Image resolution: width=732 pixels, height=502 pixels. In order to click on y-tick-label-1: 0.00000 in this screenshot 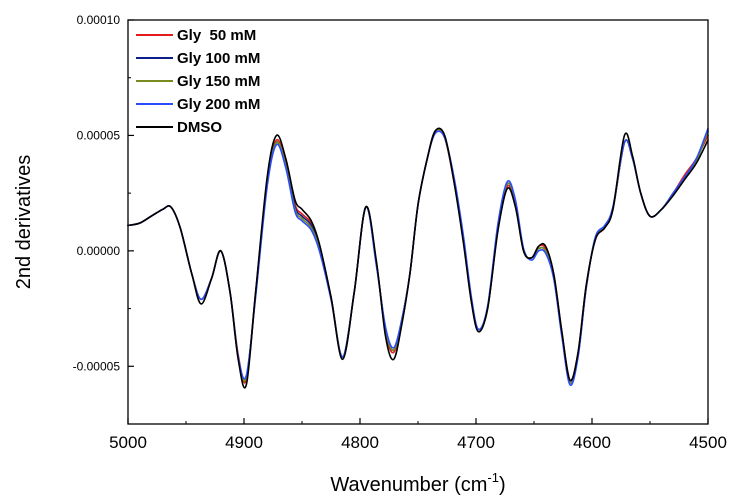, I will do `click(99, 251)`.